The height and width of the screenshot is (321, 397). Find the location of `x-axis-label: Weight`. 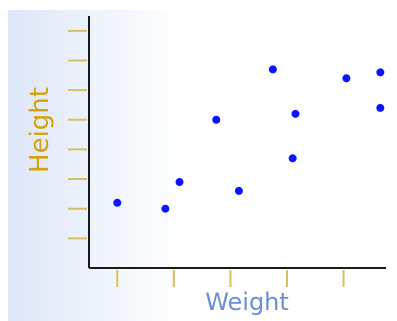

x-axis-label: Weight is located at coordinates (247, 302).